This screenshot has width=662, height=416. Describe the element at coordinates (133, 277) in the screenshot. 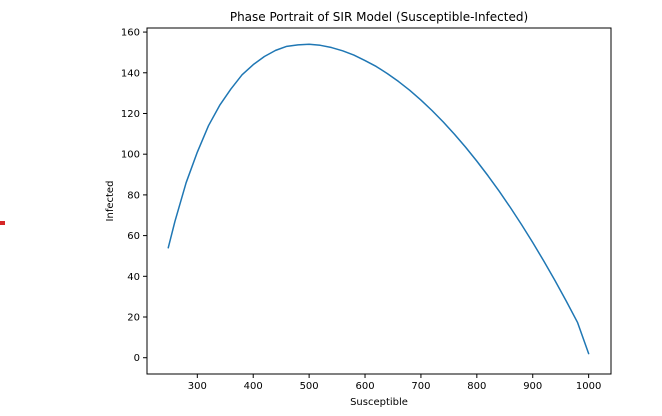

I see `y-tick-label: 40` at that location.